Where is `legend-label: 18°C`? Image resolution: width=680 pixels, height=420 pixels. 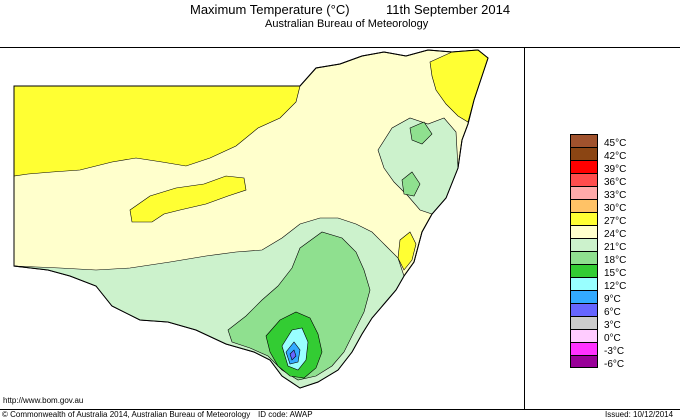 legend-label: 18°C is located at coordinates (615, 260).